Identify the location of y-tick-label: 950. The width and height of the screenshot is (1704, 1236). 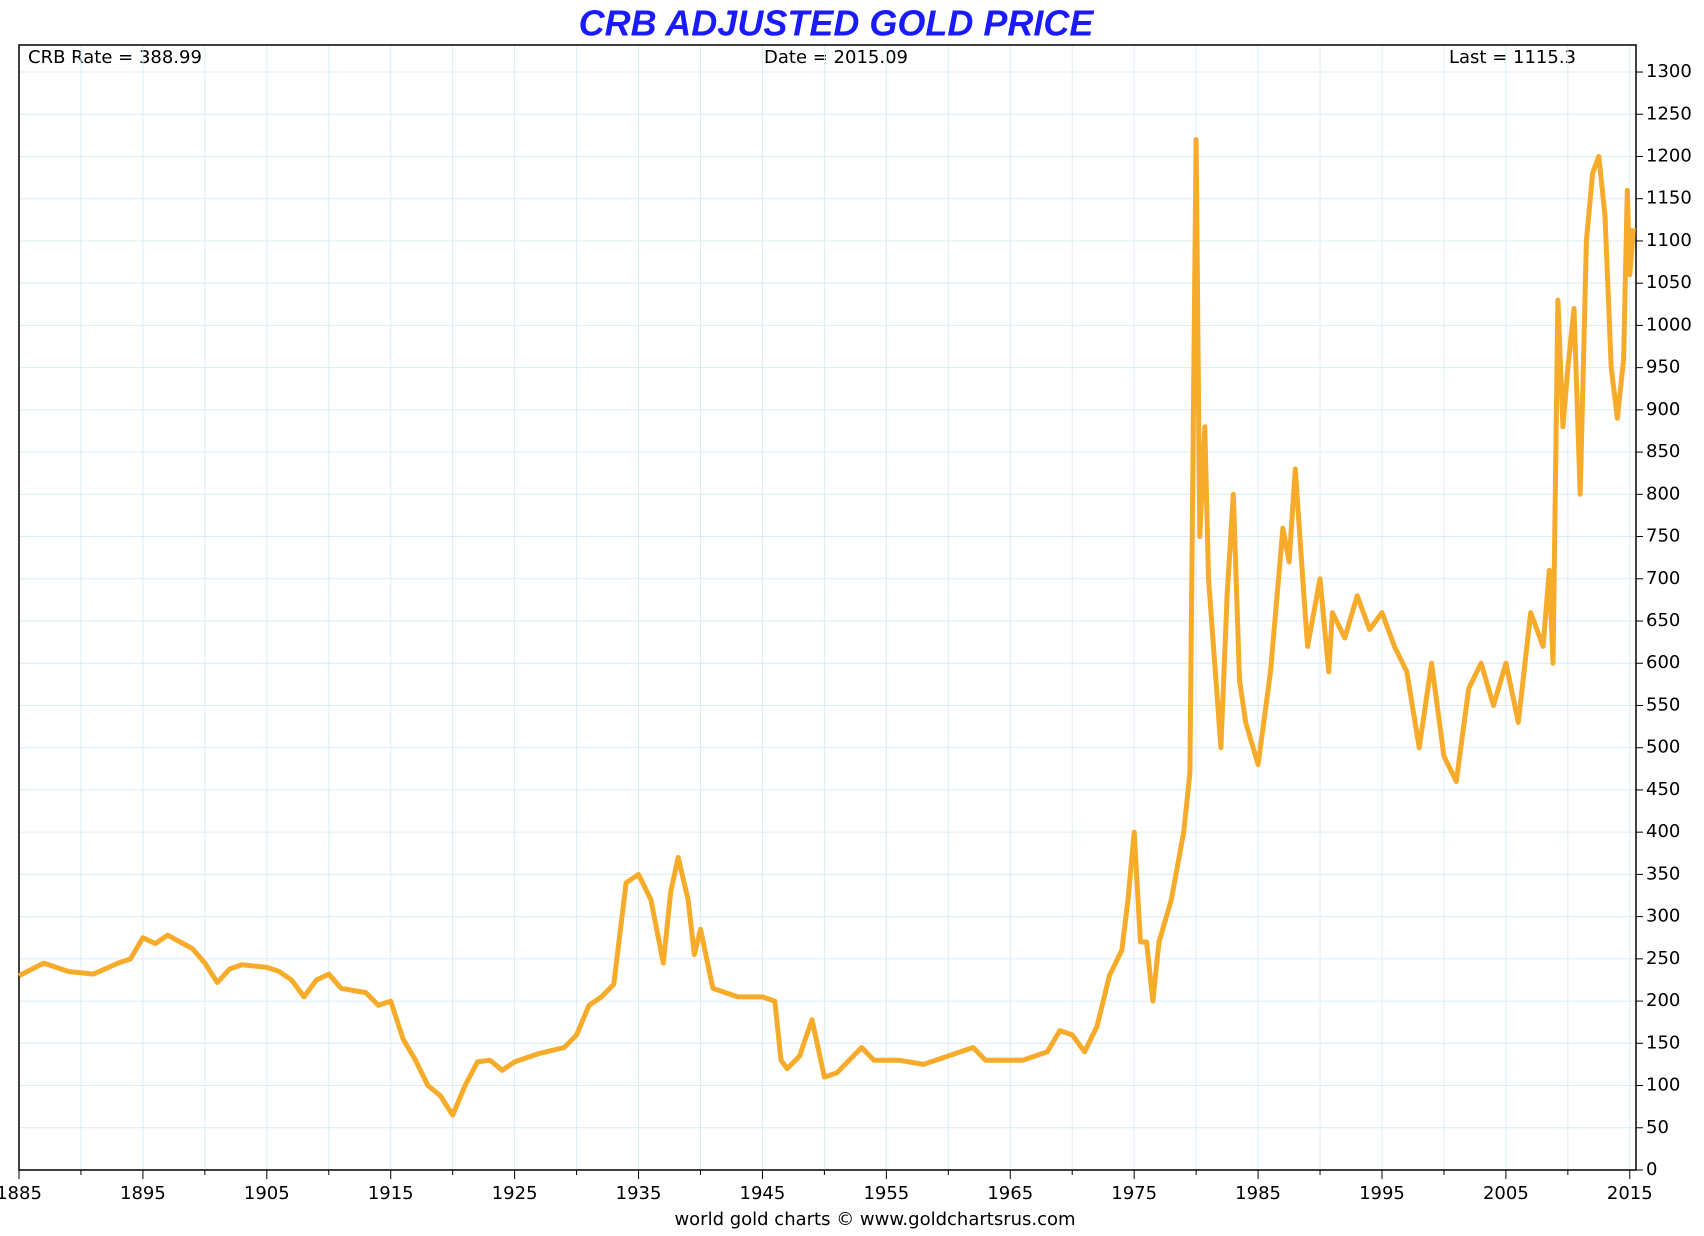
(1663, 367).